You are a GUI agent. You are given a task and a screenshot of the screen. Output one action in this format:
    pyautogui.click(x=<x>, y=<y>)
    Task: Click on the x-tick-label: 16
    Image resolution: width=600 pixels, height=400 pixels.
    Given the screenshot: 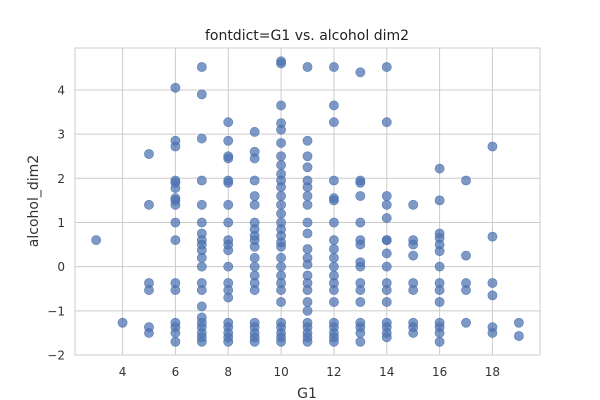 What is the action you would take?
    pyautogui.click(x=439, y=372)
    